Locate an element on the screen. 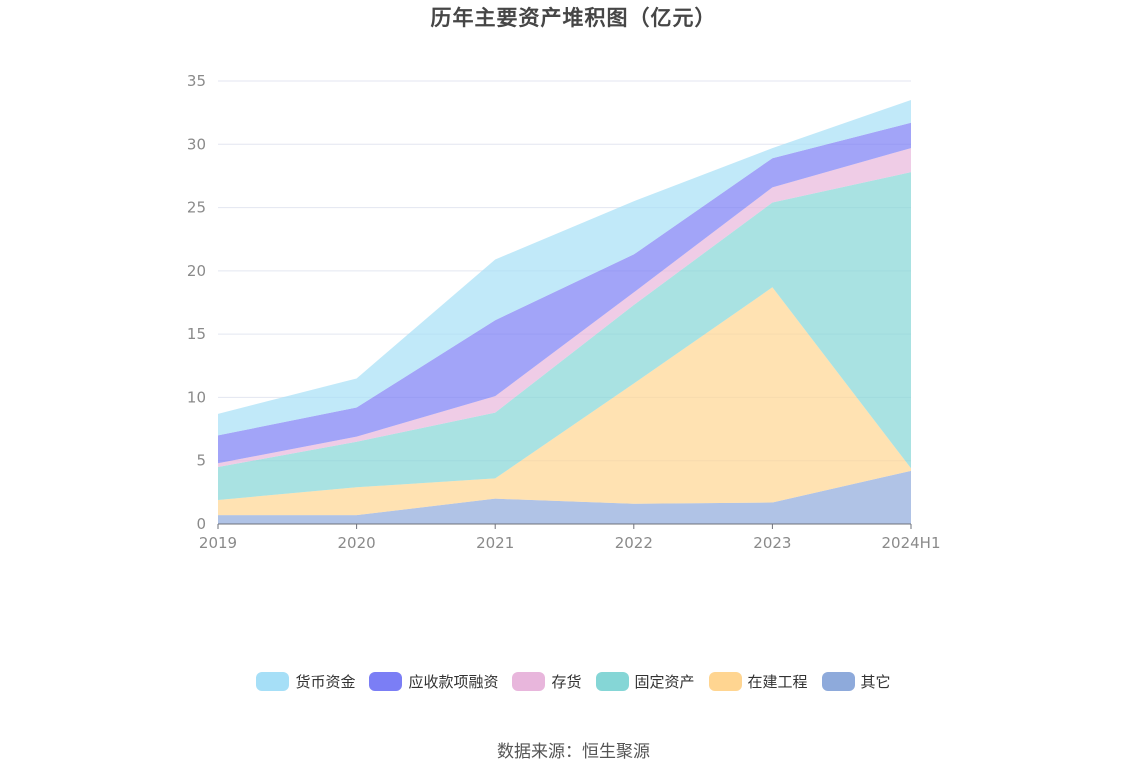 This screenshot has height=776, width=1147. x-tick-label: 2021 is located at coordinates (495, 543).